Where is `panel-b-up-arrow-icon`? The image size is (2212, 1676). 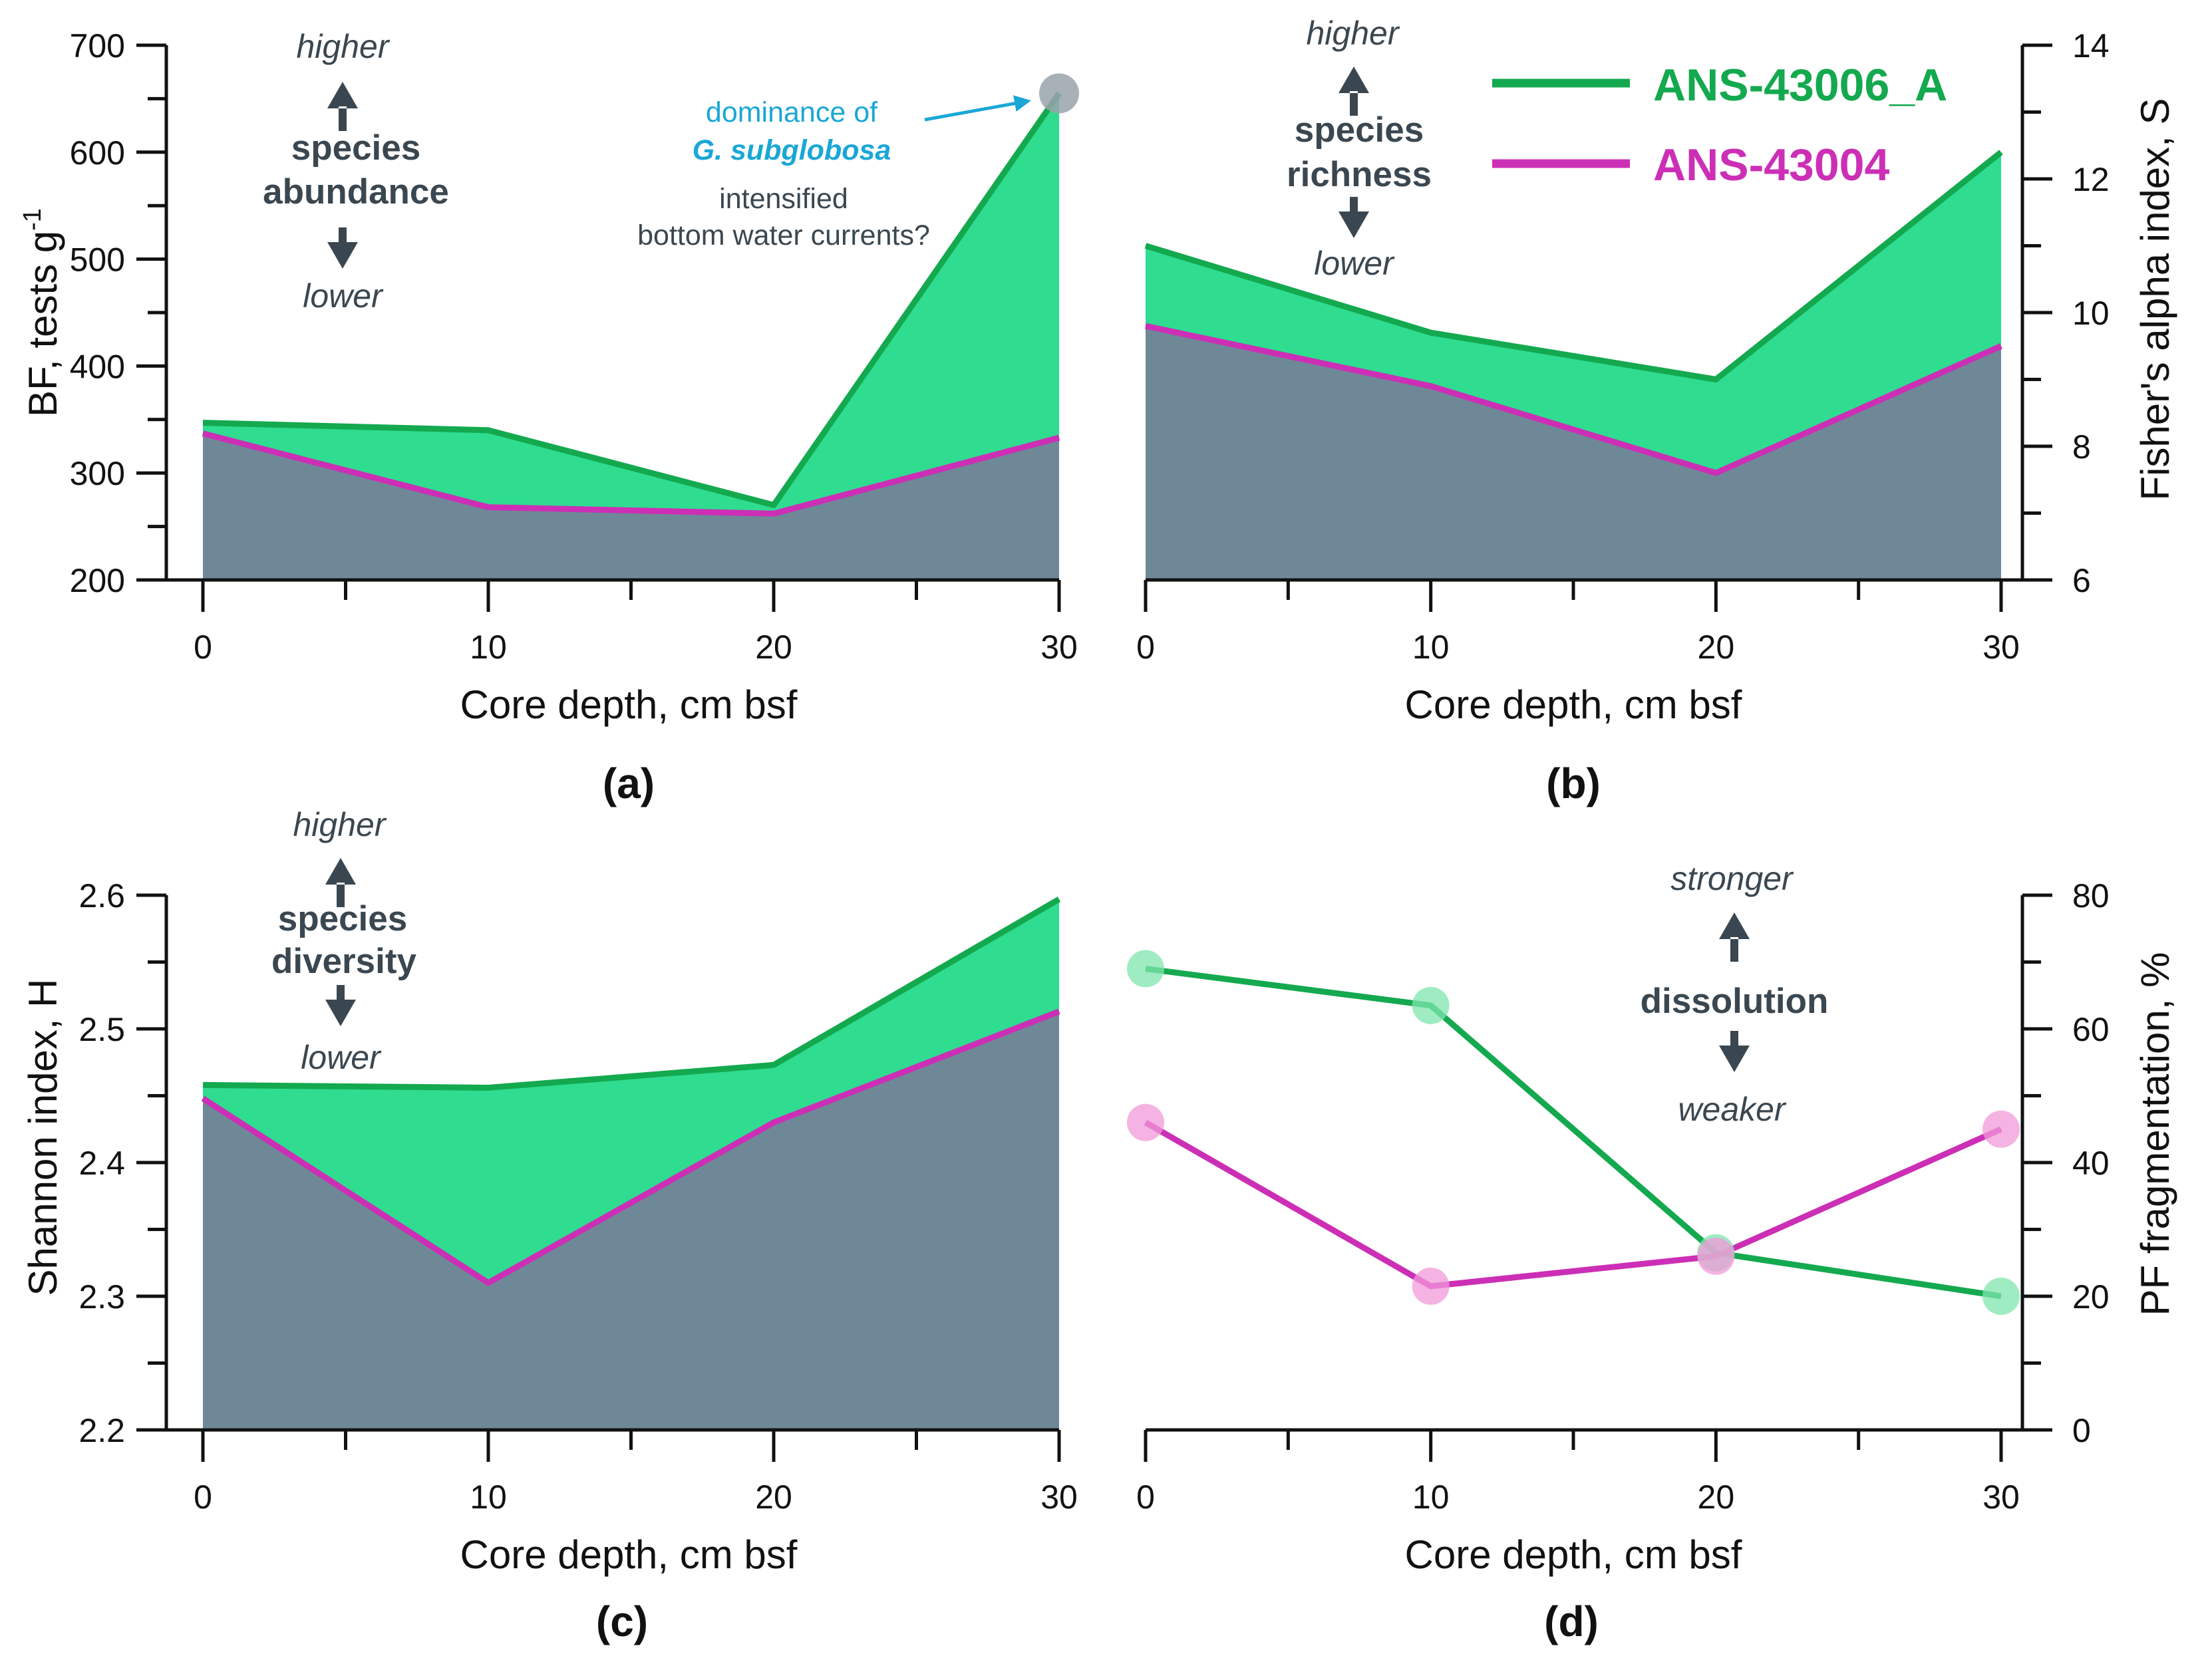
panel-b-up-arrow-icon is located at coordinates (1354, 91).